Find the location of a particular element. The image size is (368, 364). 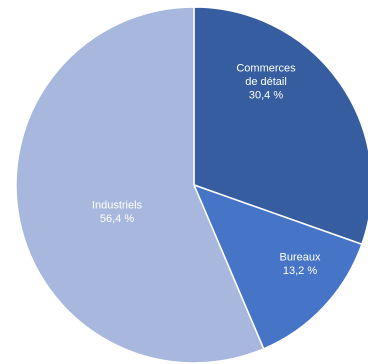

pie-label-commerces: Commerces de détail 30,4 % is located at coordinates (266, 82).